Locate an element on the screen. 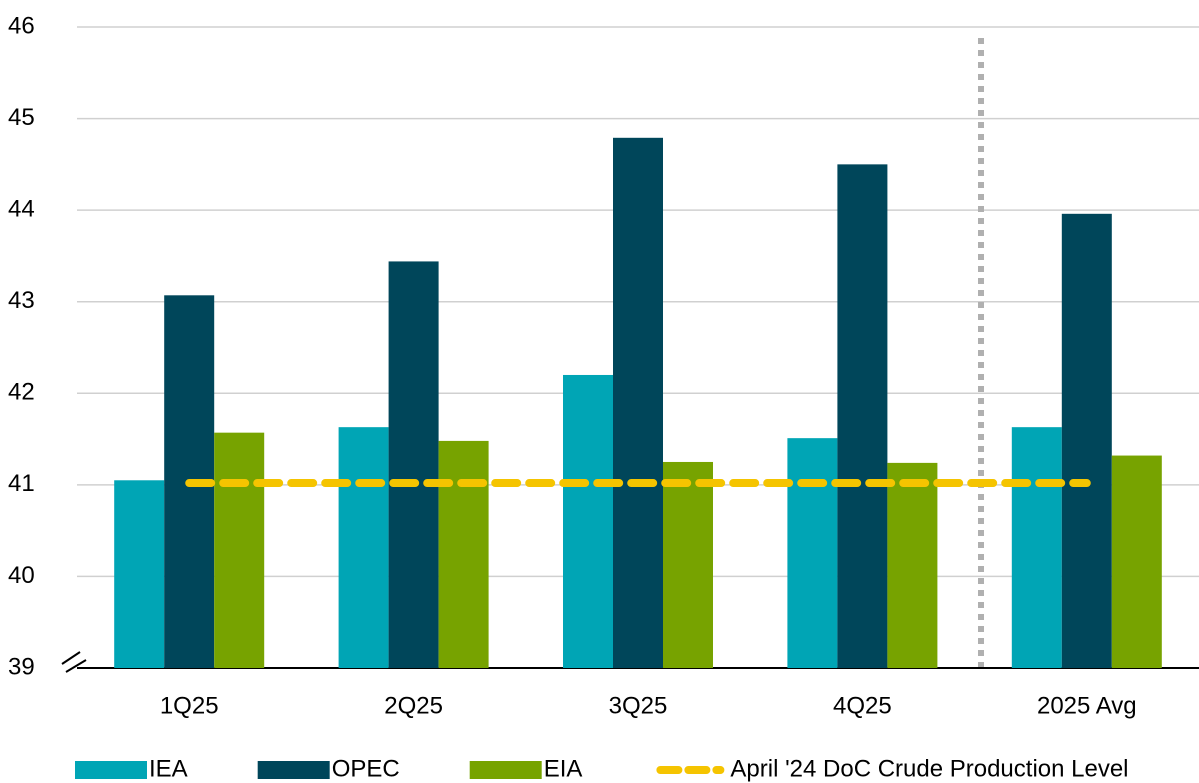 The image size is (1199, 783). legend-label: April '24 DoC Crude Production Level is located at coordinates (929, 768).